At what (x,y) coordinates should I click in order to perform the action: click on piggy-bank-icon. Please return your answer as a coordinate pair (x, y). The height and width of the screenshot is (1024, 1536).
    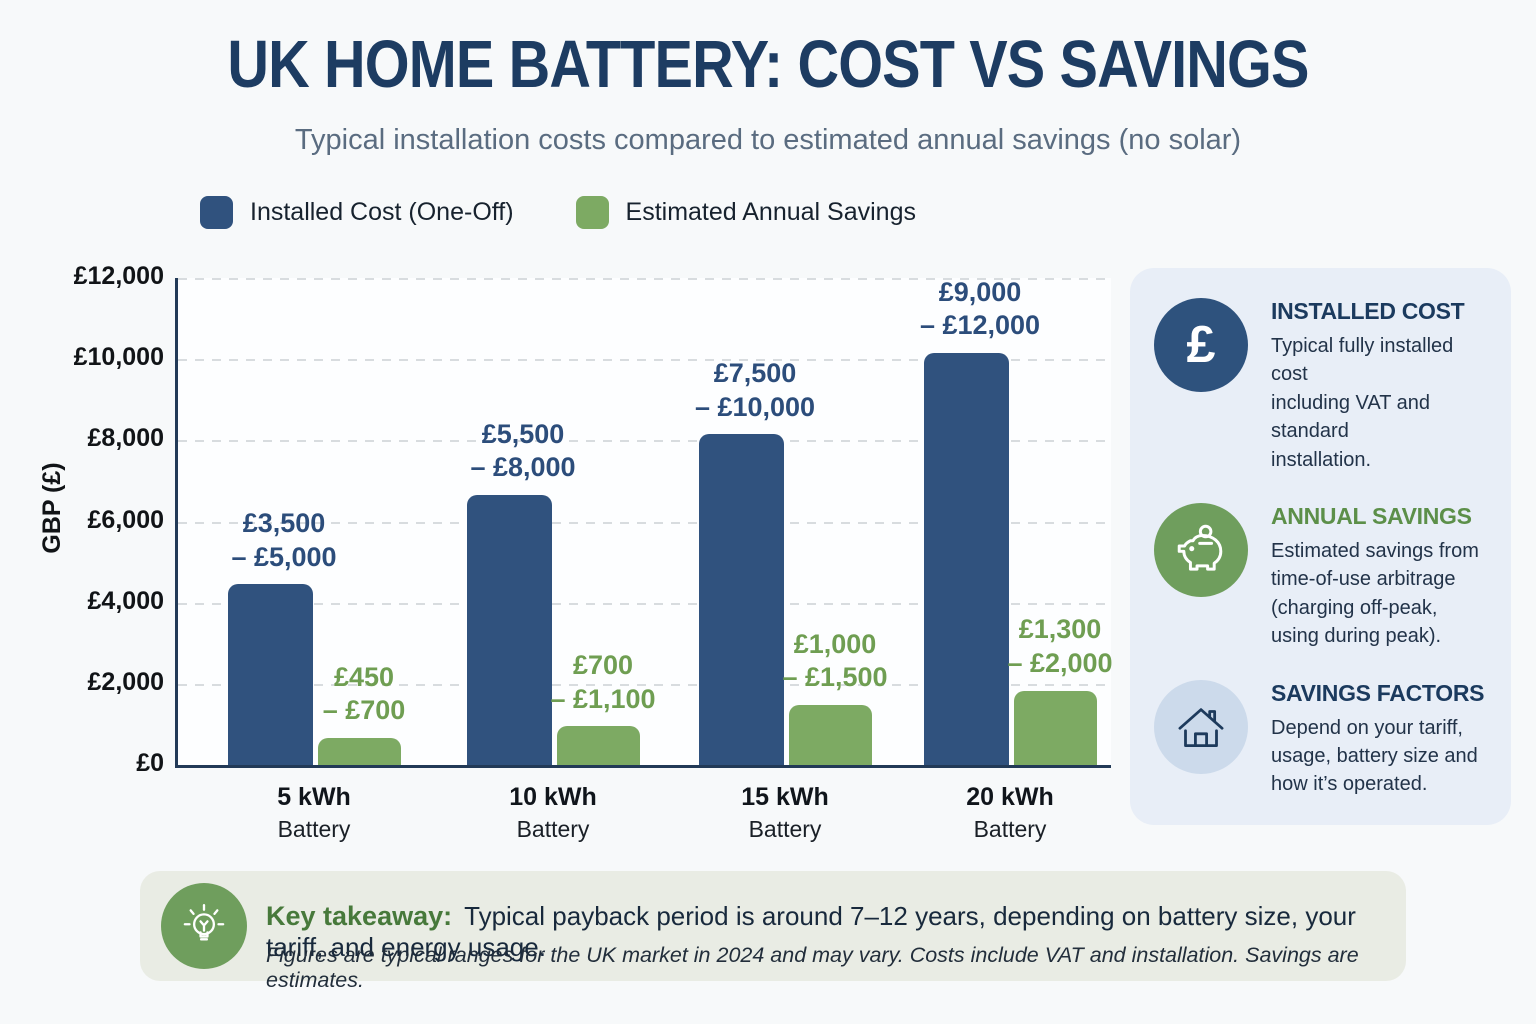
    Looking at the image, I should click on (1201, 549).